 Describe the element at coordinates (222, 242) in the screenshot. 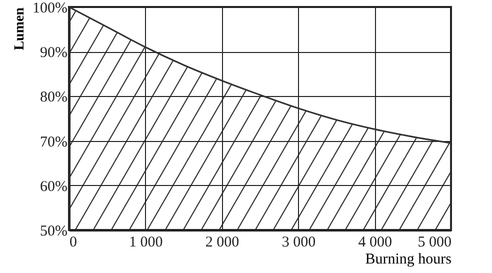

I see `x-tick-label: 2 000` at that location.